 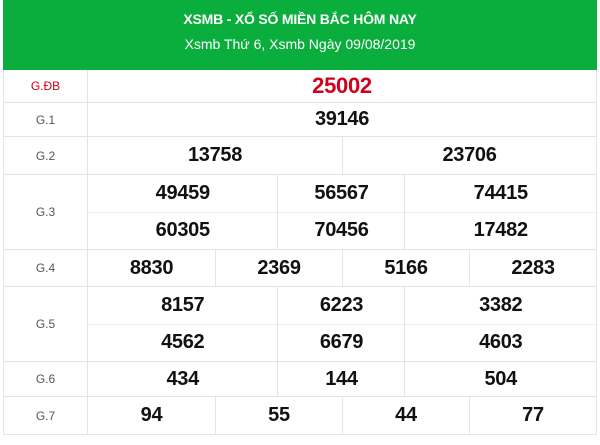 What do you see at coordinates (46, 212) in the screenshot?
I see `prize-label: G.3` at bounding box center [46, 212].